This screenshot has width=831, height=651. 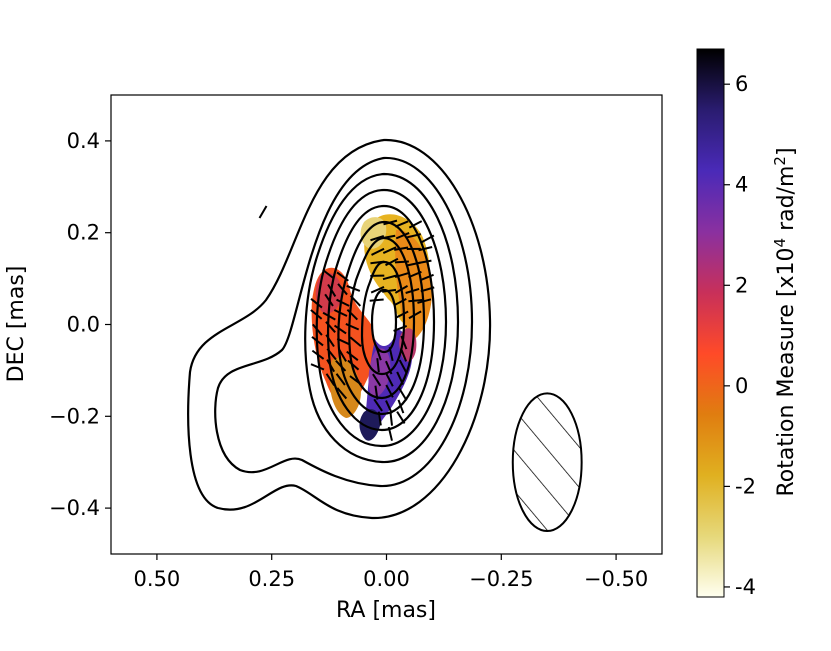 What do you see at coordinates (745, 587) in the screenshot?
I see `colorbar-tick-label: -4` at bounding box center [745, 587].